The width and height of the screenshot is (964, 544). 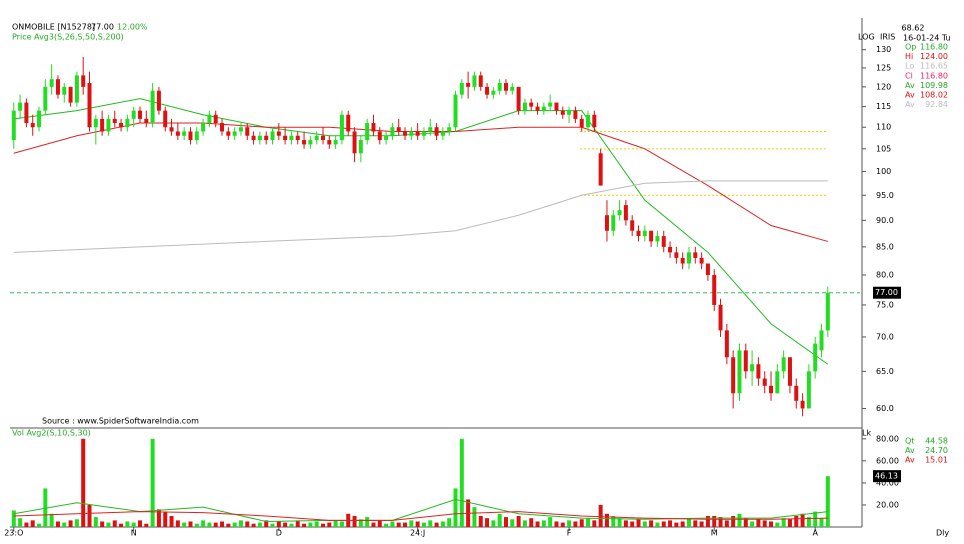 What do you see at coordinates (51, 433) in the screenshot?
I see `volume-subtitle: Vol Avg2(S,10,S,30)` at bounding box center [51, 433].